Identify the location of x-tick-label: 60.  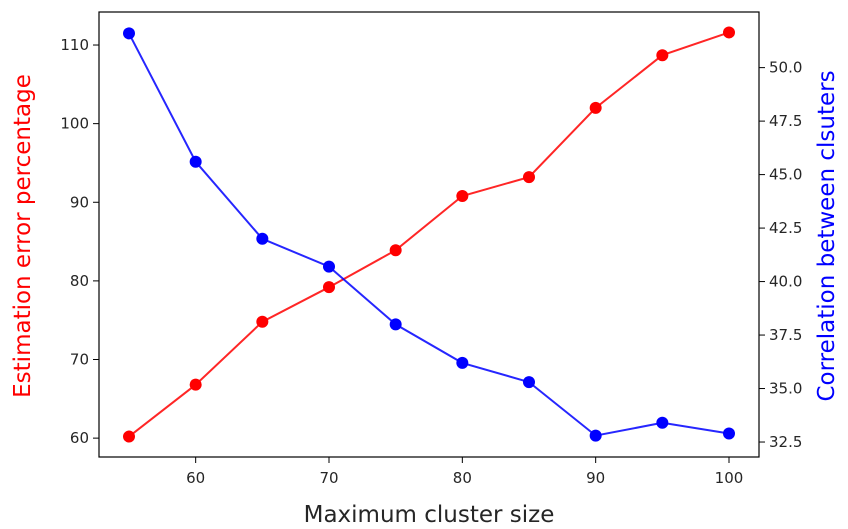
(195, 478).